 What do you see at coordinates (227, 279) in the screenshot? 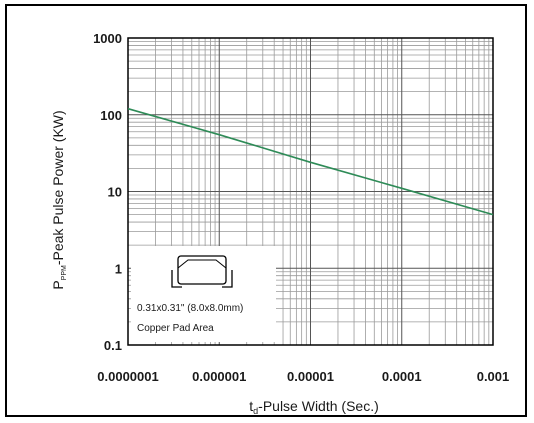
I see `right-lead` at bounding box center [227, 279].